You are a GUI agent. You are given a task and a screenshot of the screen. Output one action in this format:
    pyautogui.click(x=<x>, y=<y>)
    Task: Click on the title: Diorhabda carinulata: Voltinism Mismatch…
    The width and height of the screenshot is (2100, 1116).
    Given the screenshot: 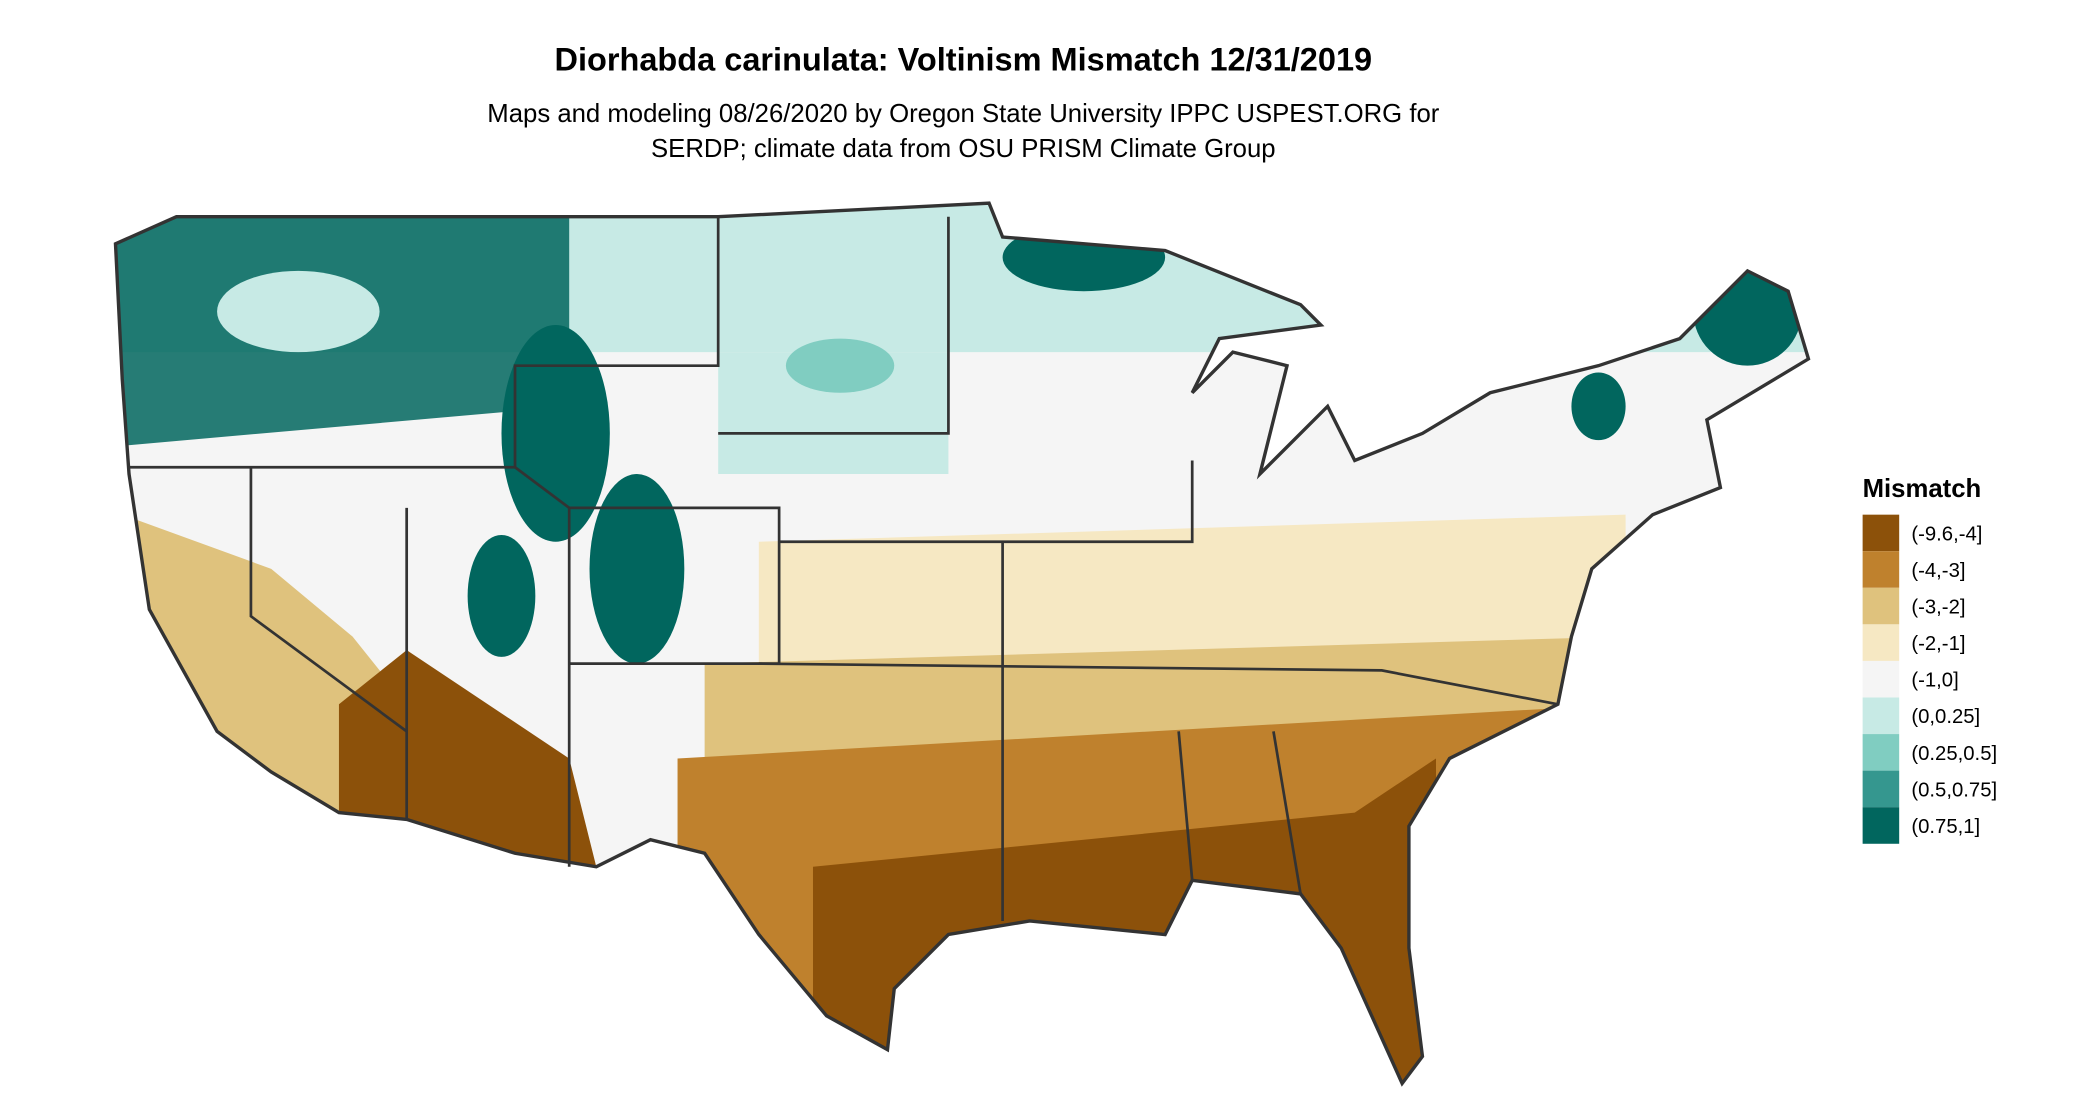 What is the action you would take?
    pyautogui.click(x=964, y=59)
    